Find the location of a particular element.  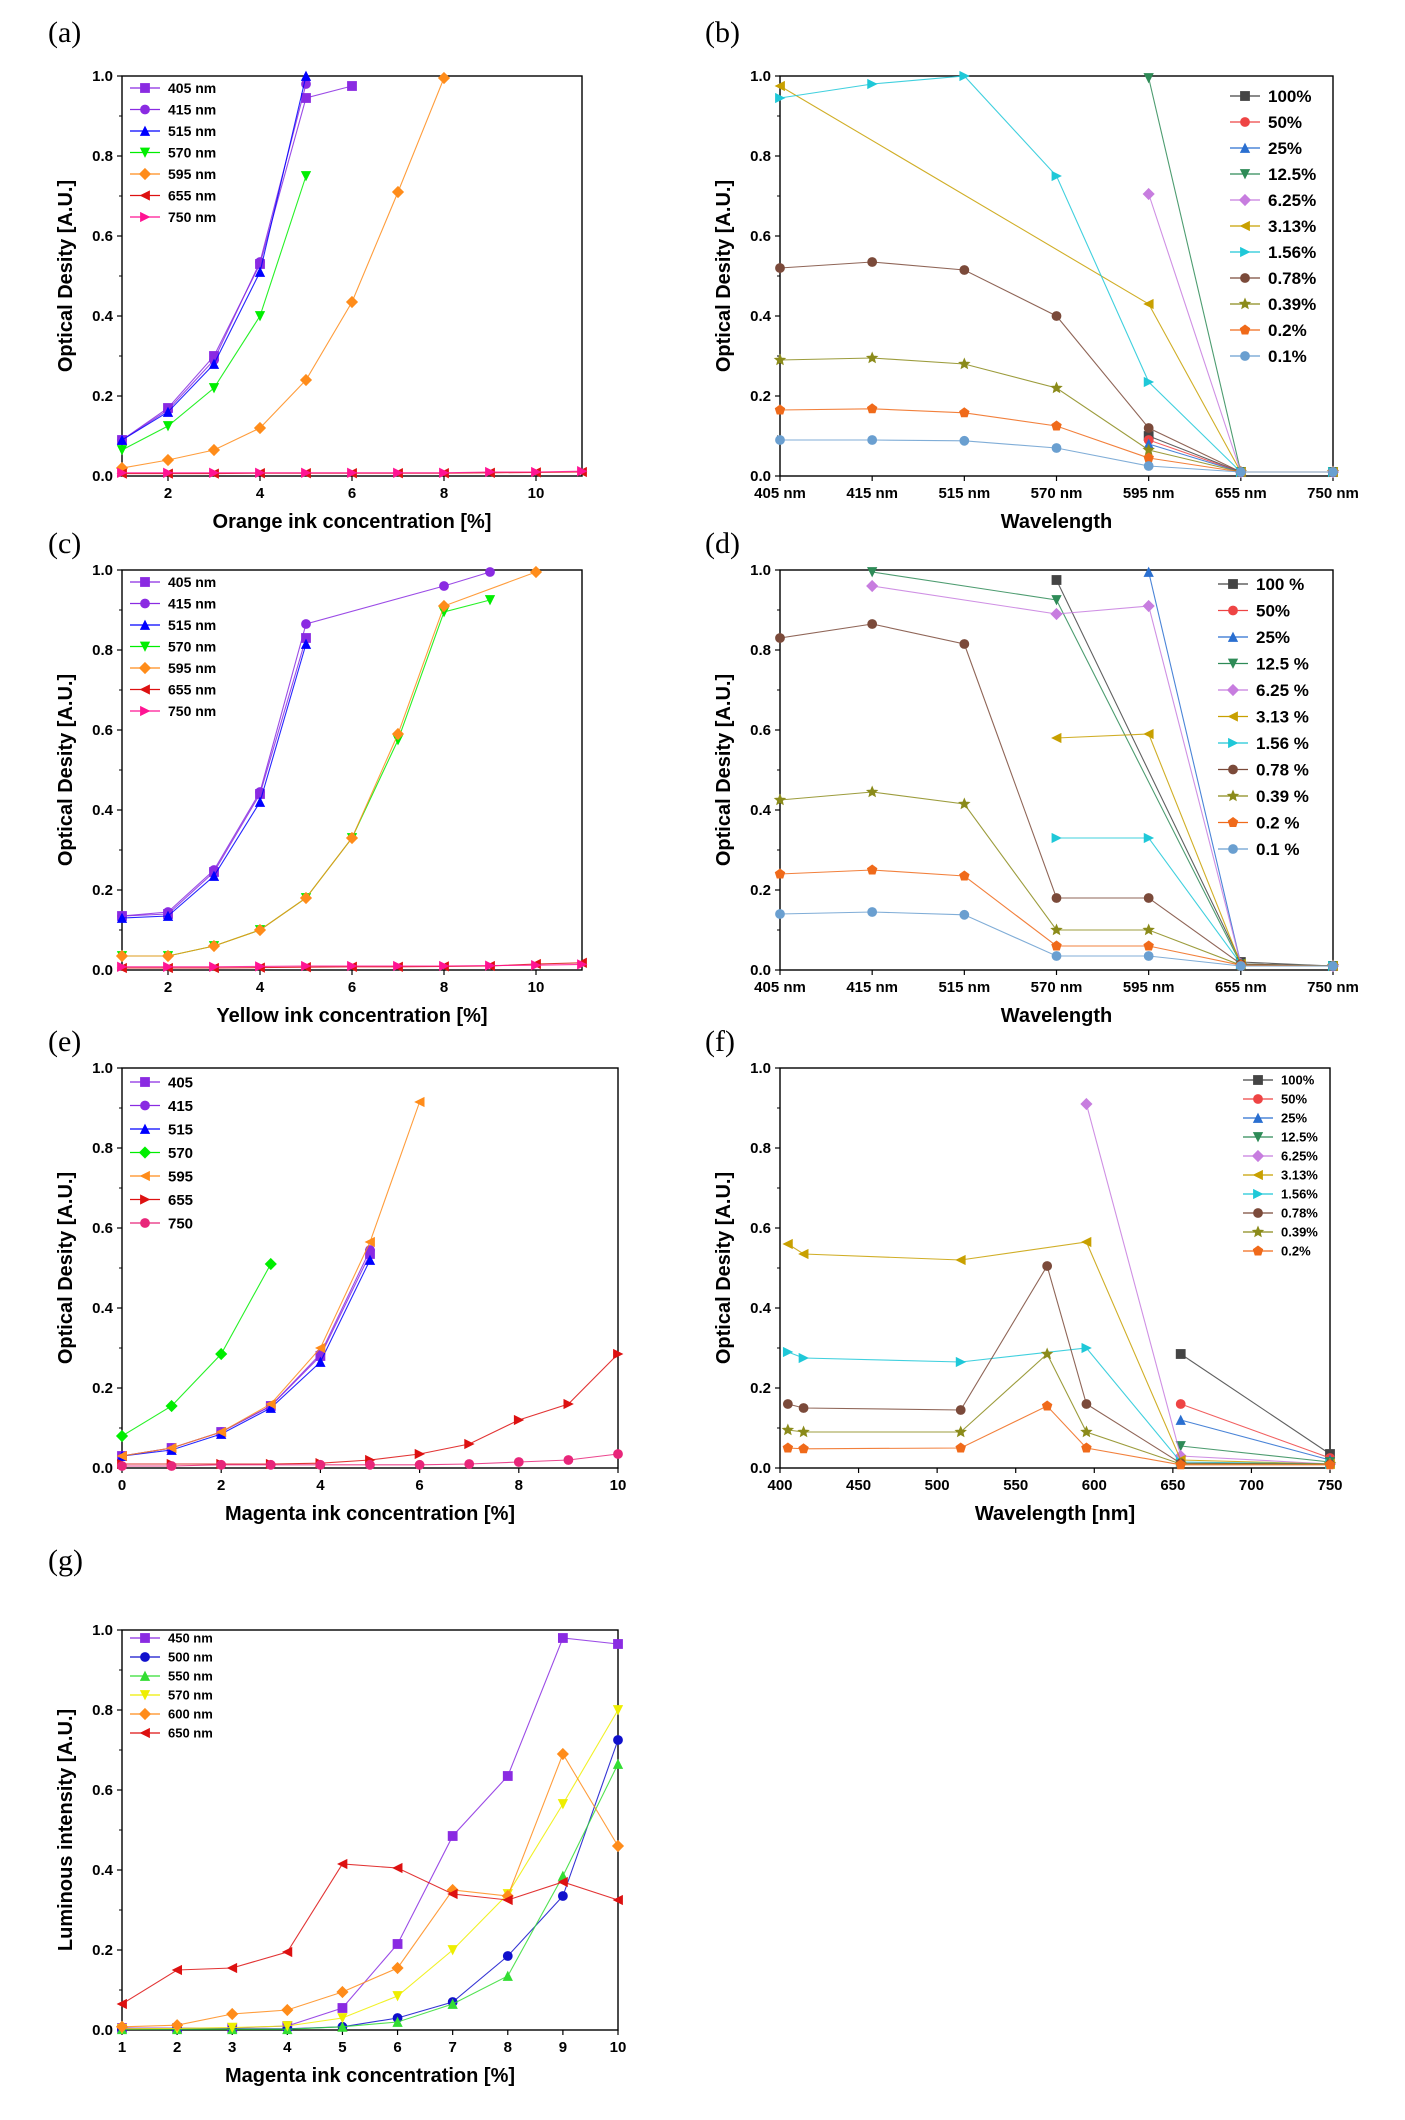

x-axis-label: Orange ink concentration [%] is located at coordinates (352, 522).